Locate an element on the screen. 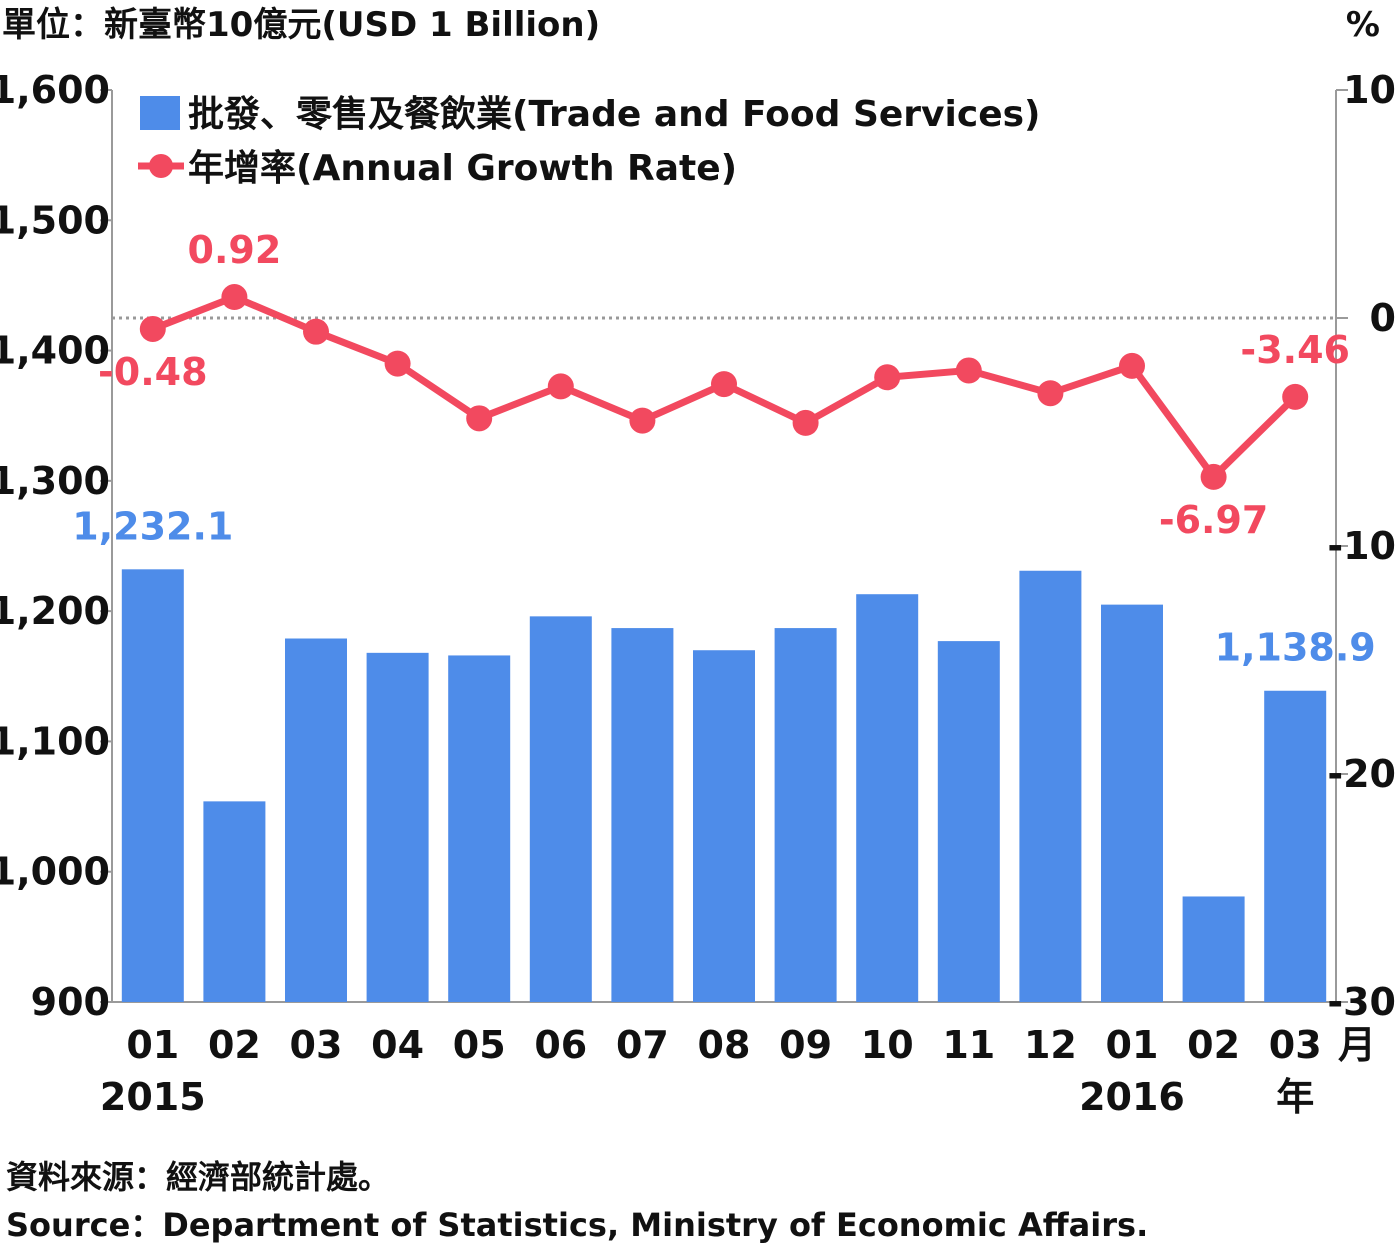 The image size is (1400, 1246). growth-rate-value-label: -6.97 is located at coordinates (1214, 520).